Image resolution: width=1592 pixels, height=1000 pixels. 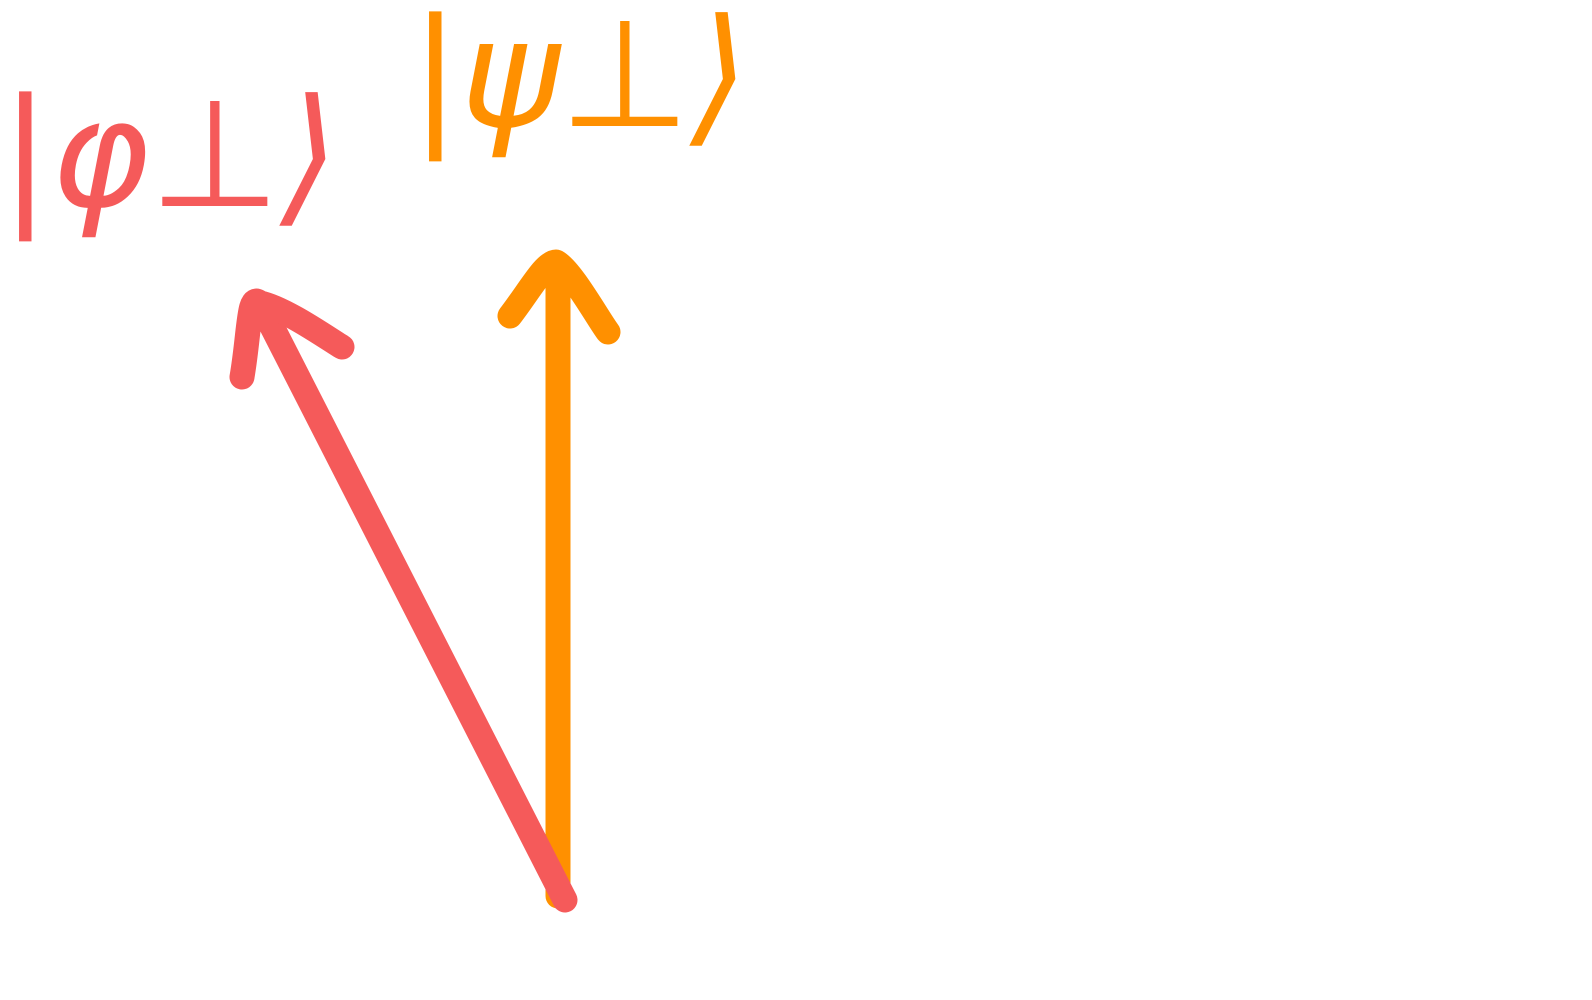 I want to click on phi-arrow-head, so click(x=292, y=339).